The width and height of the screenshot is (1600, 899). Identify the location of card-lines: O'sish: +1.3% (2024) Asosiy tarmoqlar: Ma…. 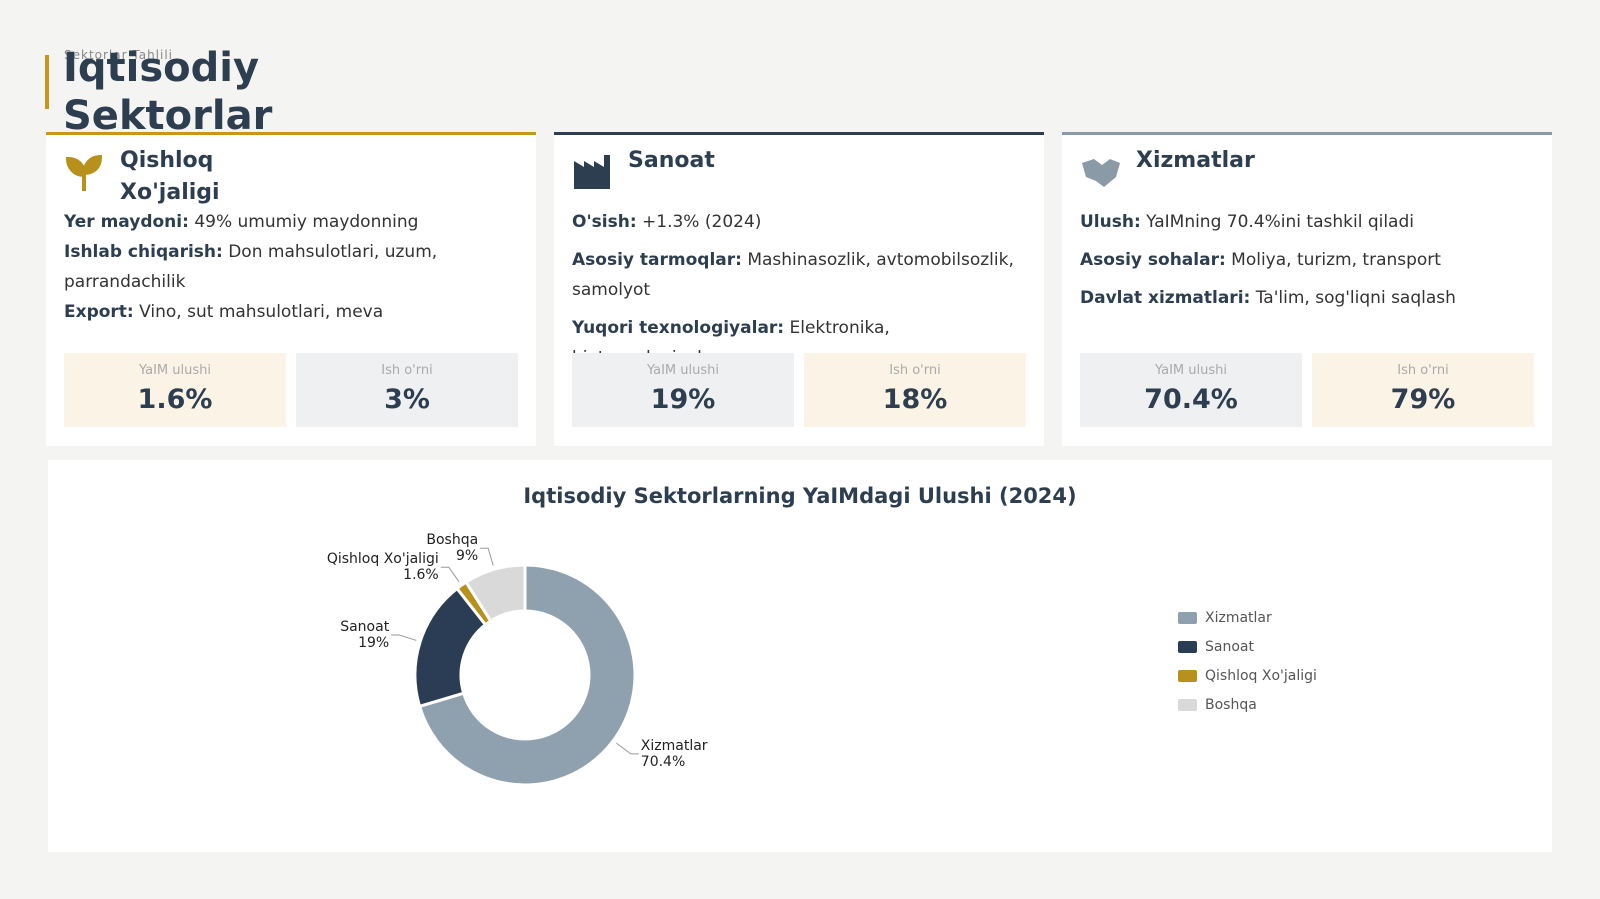
(802, 290).